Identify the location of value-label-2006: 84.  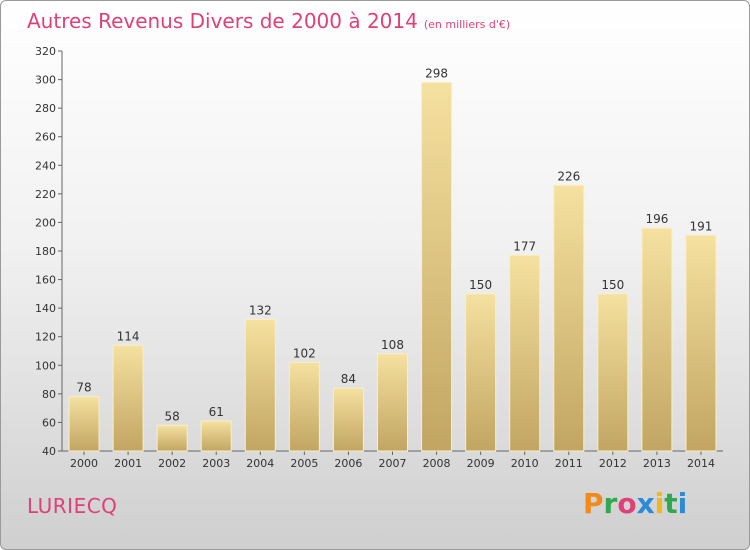
(348, 379).